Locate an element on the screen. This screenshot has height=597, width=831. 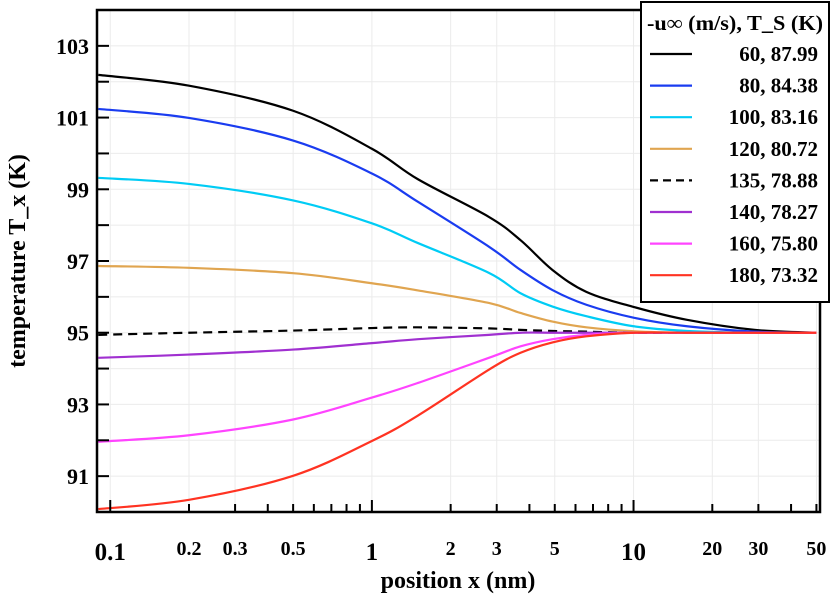
legend-label: 100, 83.16 is located at coordinates (773, 117).